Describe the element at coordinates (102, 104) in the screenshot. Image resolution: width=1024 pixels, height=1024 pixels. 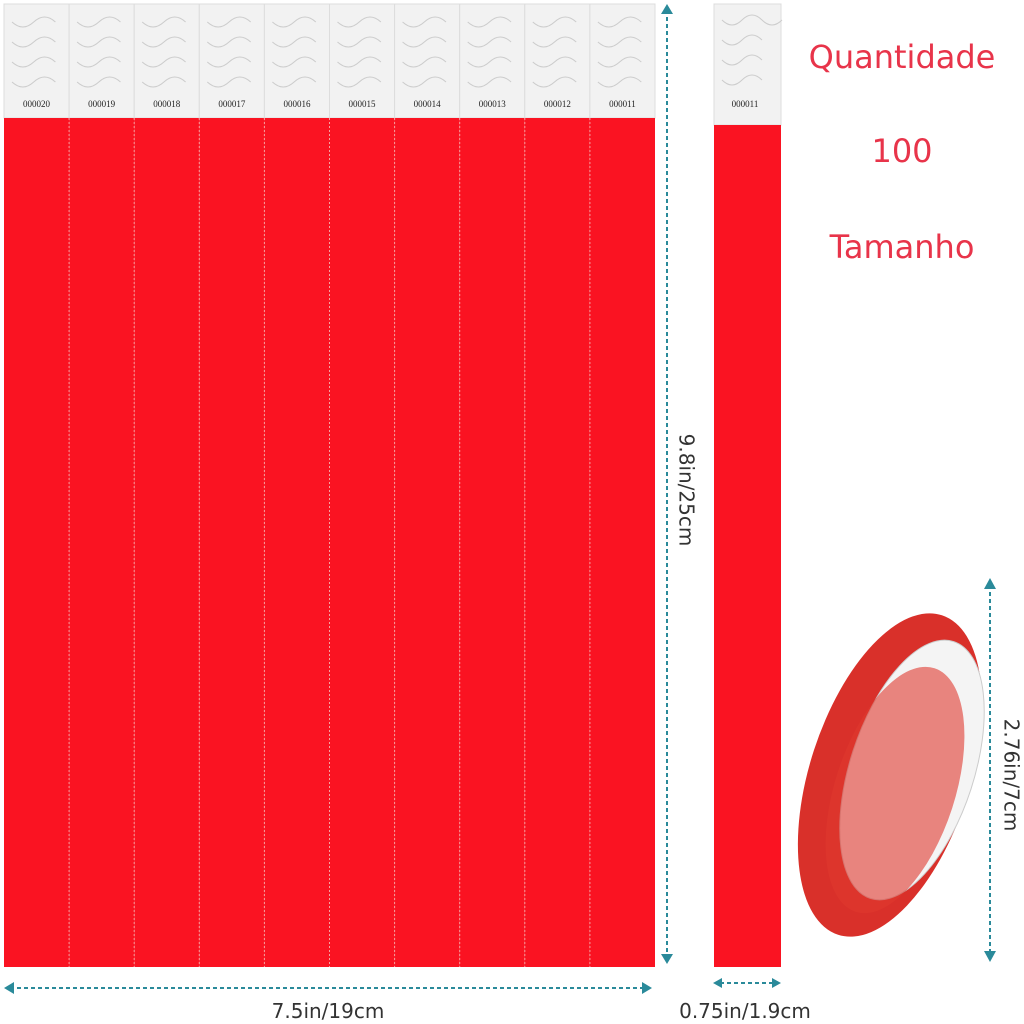
I see `serial-number: 000019` at that location.